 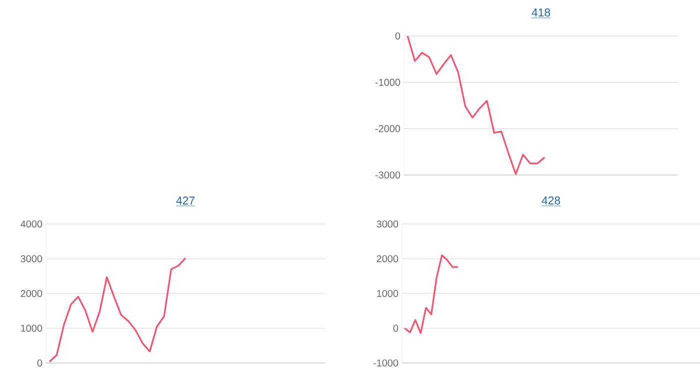 What do you see at coordinates (387, 175) in the screenshot?
I see `y-tick-label: -3000` at bounding box center [387, 175].